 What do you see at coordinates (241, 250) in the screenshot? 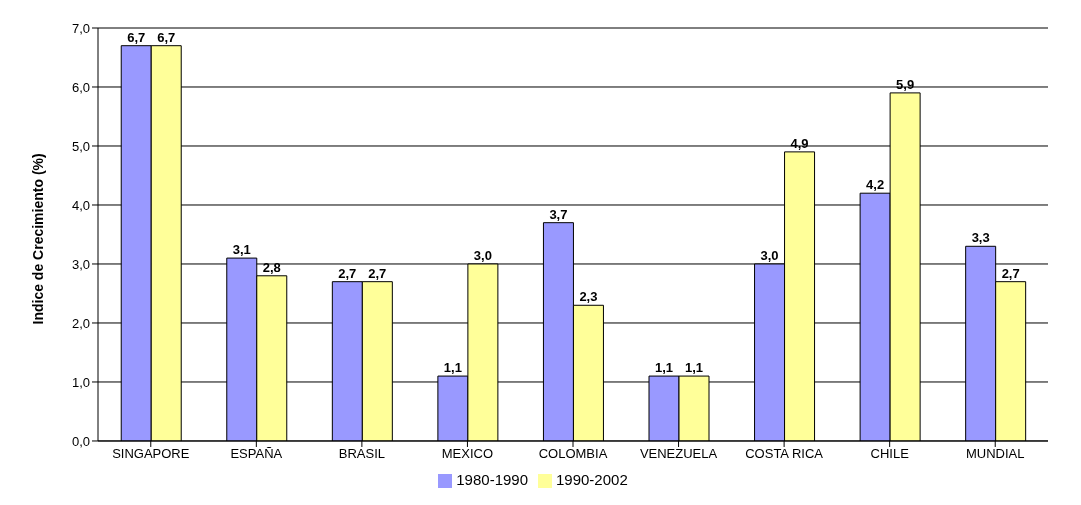
I see `data-label: 3,1` at bounding box center [241, 250].